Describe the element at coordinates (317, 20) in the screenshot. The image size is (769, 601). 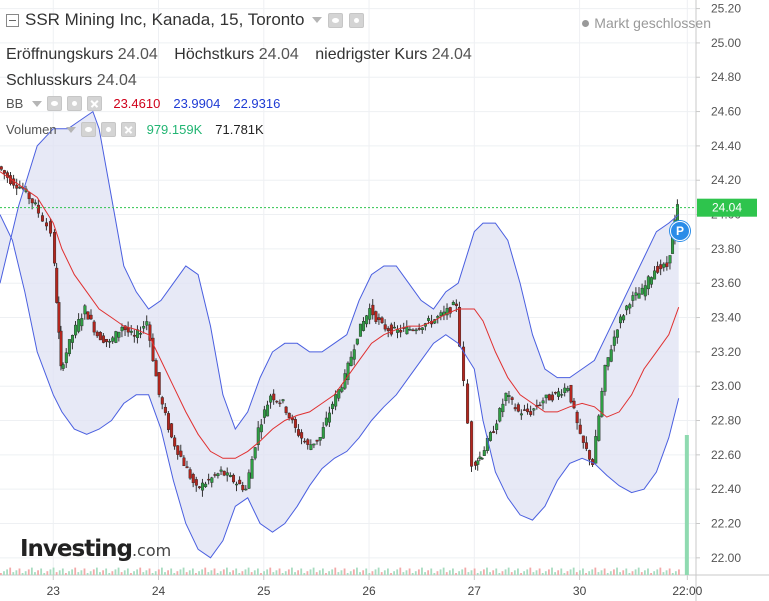
I see `chevron-down-icon` at that location.